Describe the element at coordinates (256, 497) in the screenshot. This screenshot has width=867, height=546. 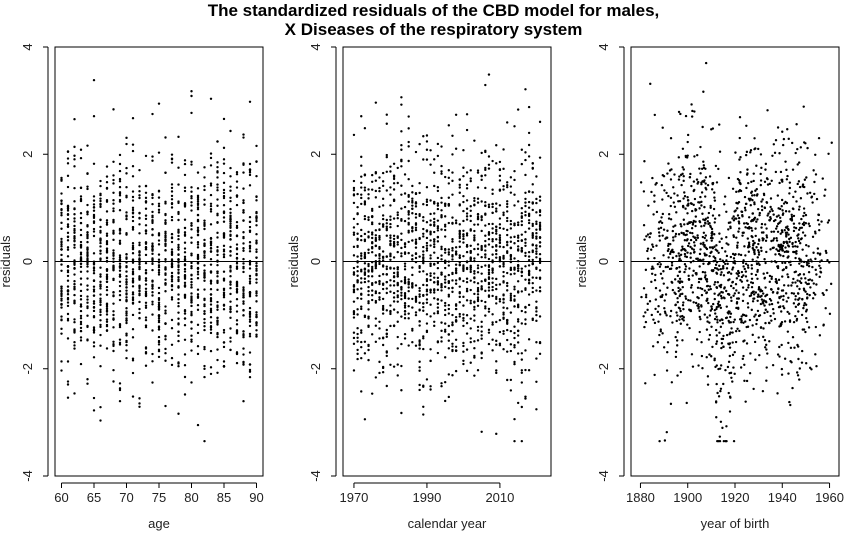
I see `x-tick-label: 90` at that location.